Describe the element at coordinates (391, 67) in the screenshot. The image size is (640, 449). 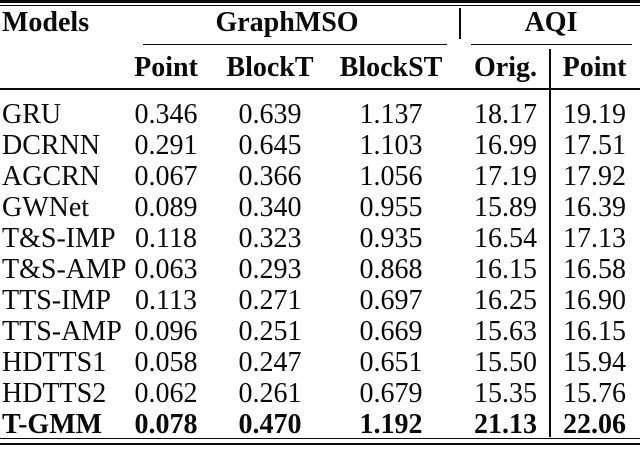
I see `sub-header-blockst: BlockST` at that location.